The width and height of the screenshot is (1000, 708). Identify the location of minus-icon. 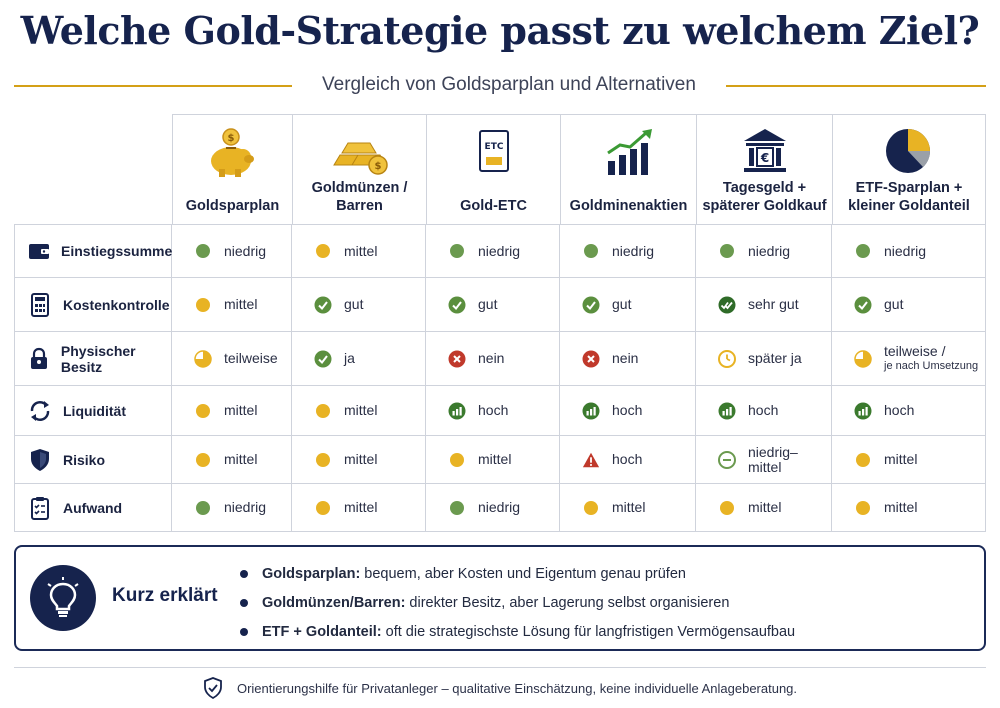
(727, 459).